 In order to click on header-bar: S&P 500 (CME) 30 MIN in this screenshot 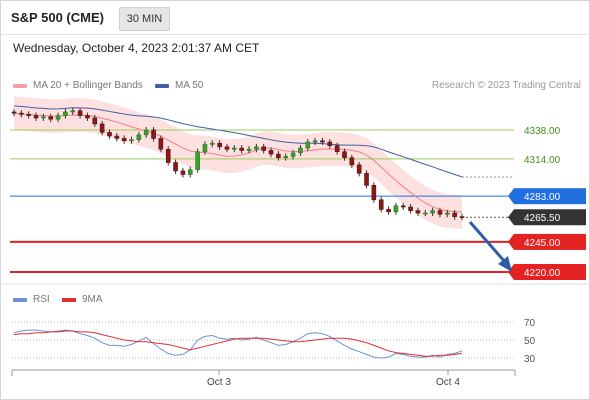, I will do `click(294, 17)`.